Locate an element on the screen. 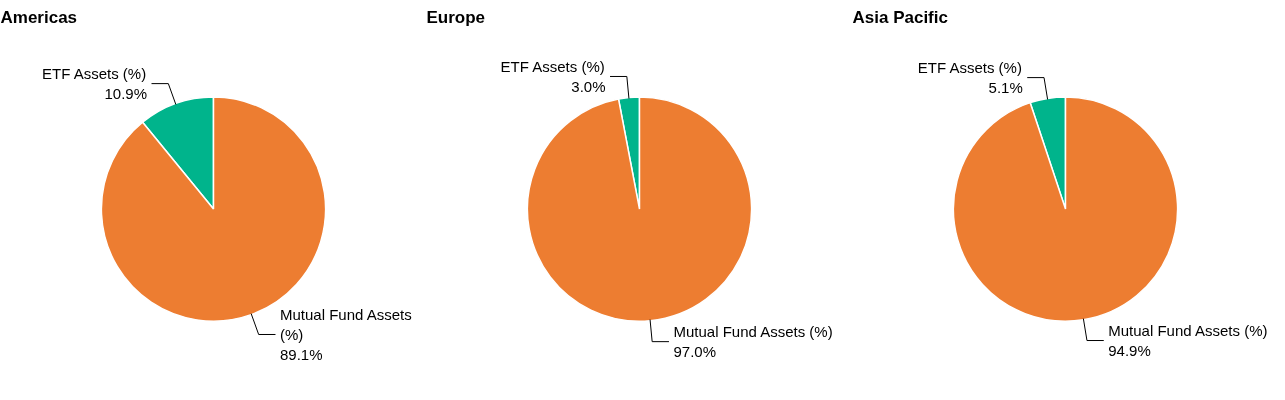  data-label: 5.1% is located at coordinates (1005, 88).